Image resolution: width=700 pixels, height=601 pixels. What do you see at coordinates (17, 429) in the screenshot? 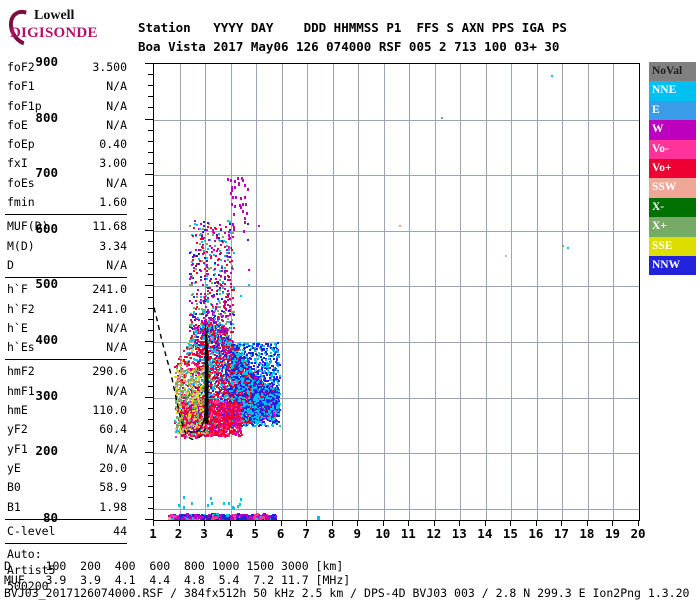
I see `param-key: yF2` at bounding box center [17, 429].